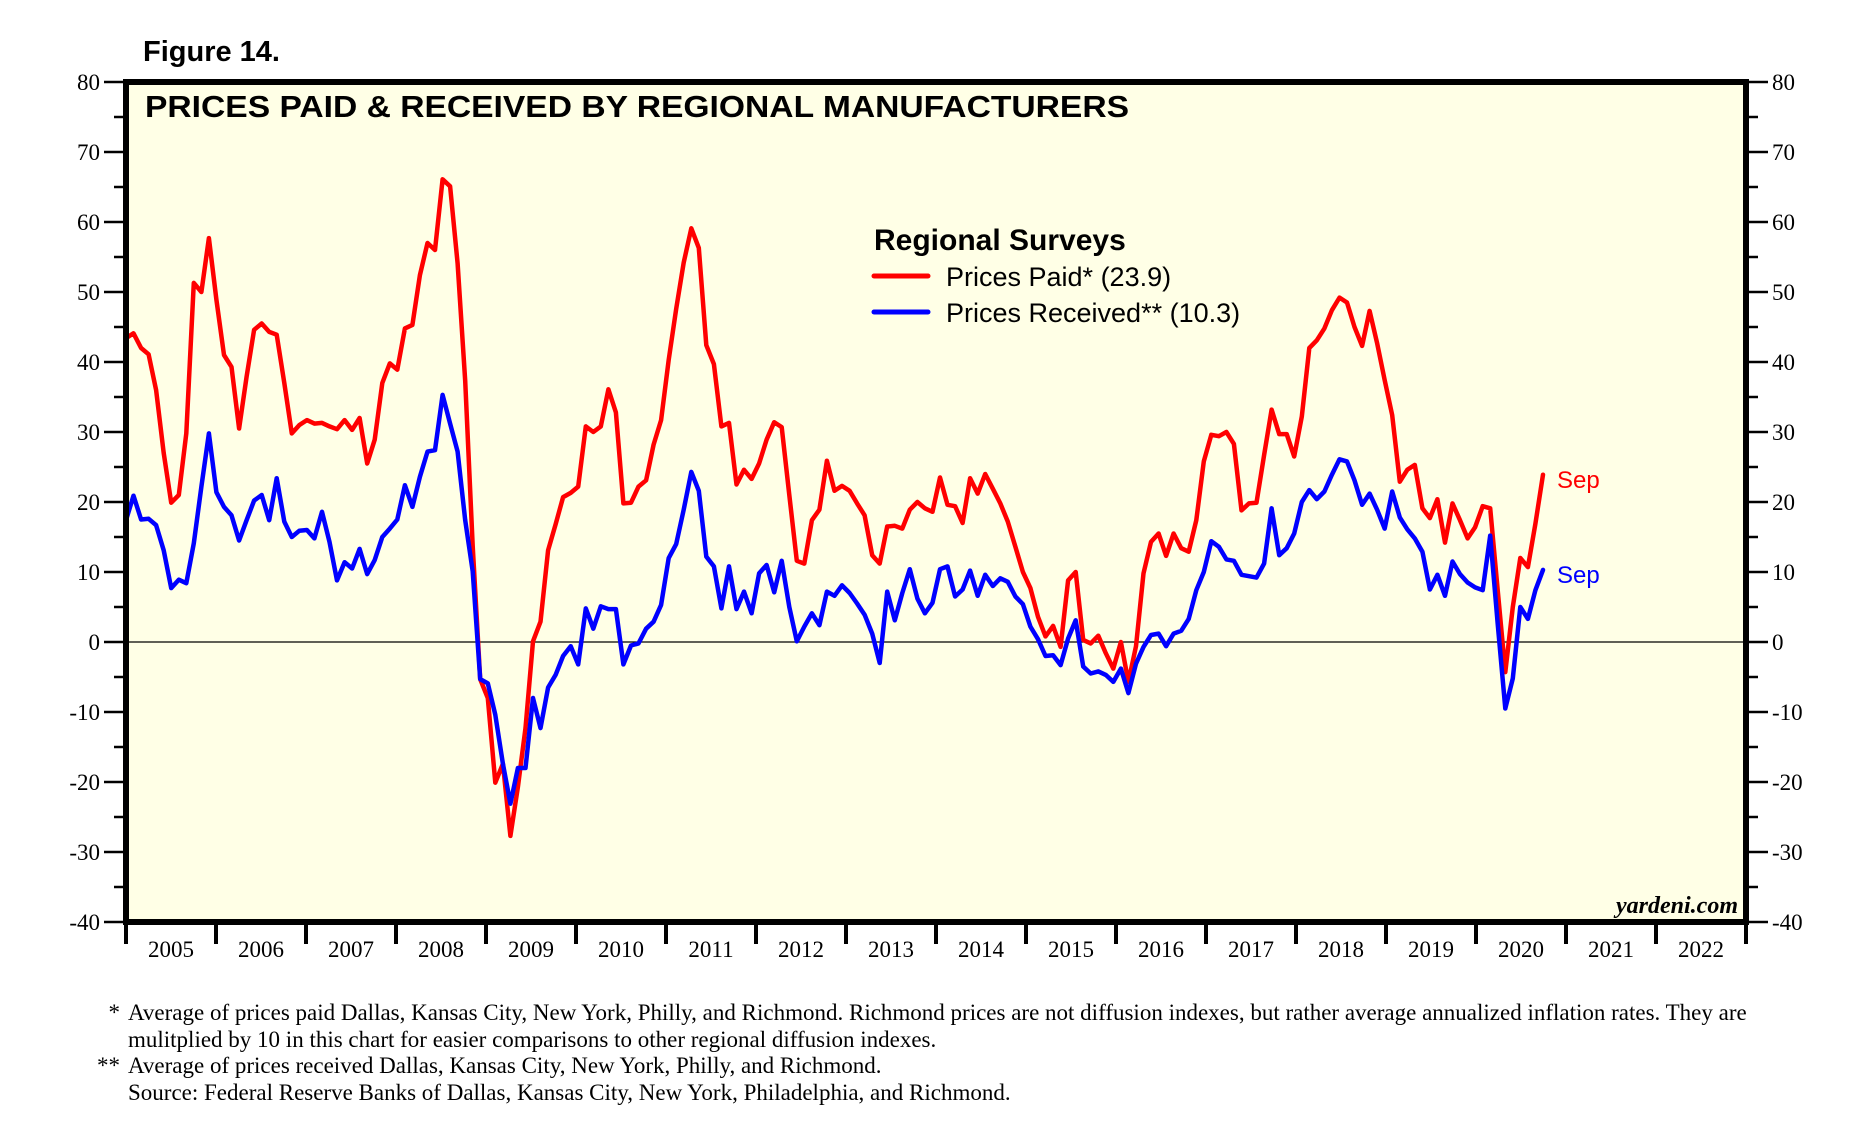 Image resolution: width=1862 pixels, height=1142 pixels. Describe the element at coordinates (88, 222) in the screenshot. I see `y-tick-label-left: 60` at that location.